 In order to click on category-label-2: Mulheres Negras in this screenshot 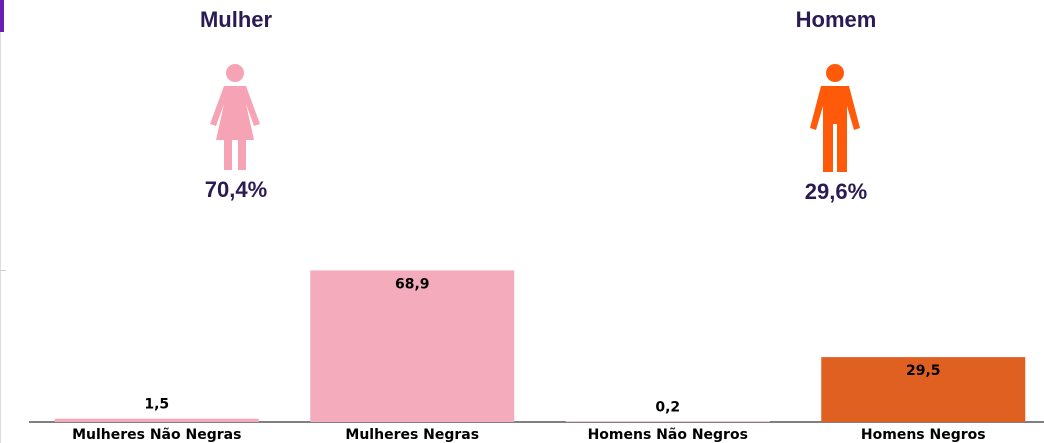, I will do `click(412, 435)`.